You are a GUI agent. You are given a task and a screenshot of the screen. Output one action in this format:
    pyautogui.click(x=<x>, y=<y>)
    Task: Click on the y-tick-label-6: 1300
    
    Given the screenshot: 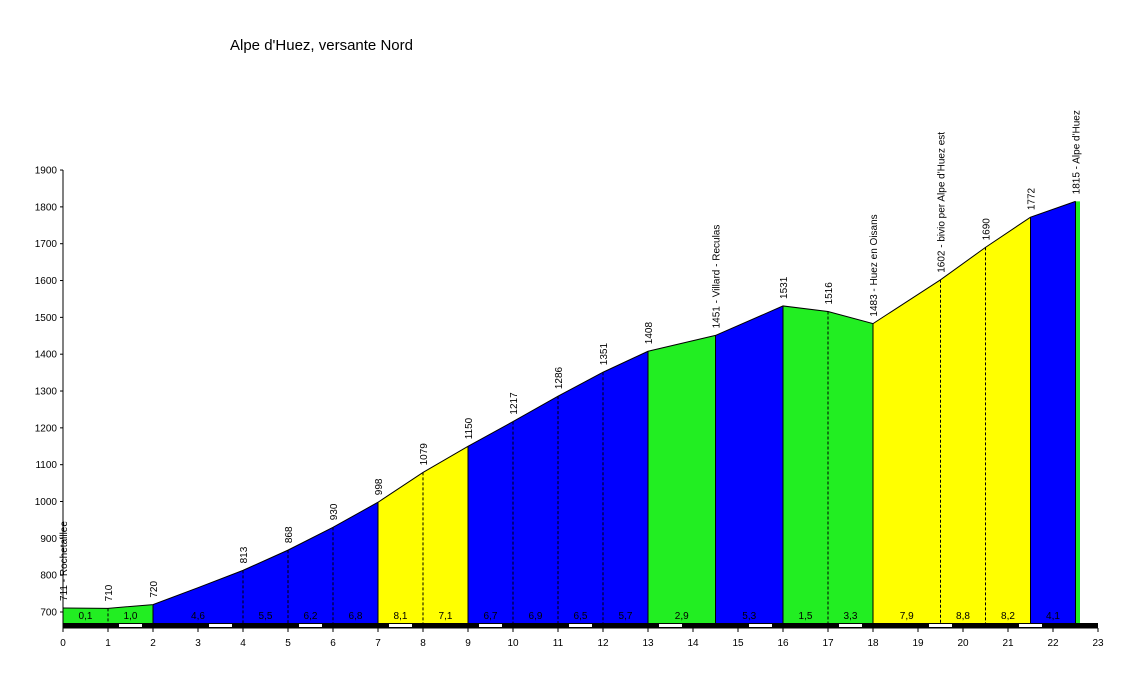 What is the action you would take?
    pyautogui.click(x=46, y=392)
    